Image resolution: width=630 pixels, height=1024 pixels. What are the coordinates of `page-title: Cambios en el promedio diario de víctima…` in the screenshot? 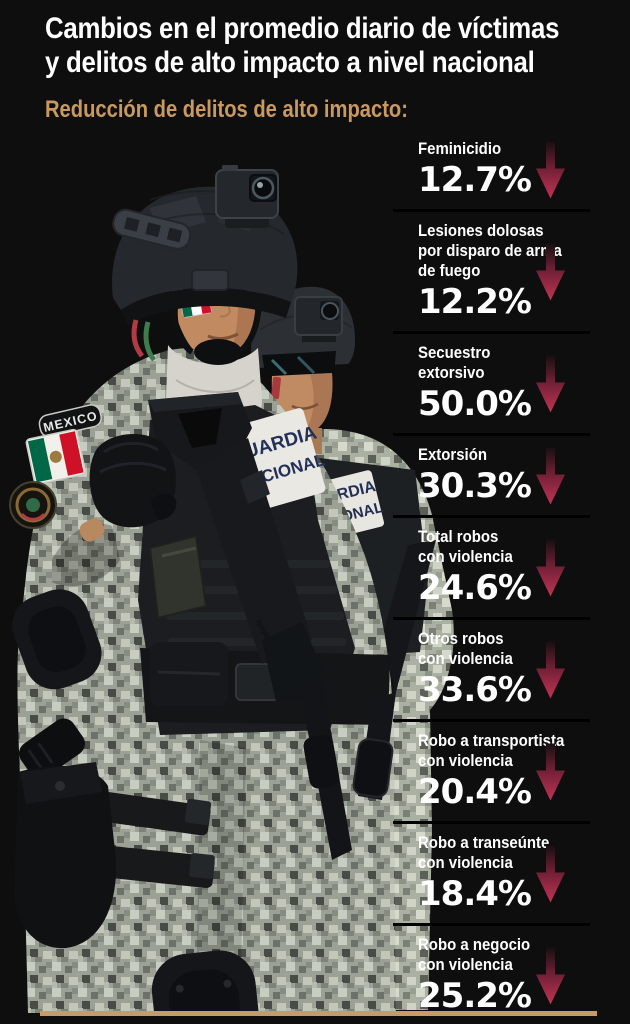 It's located at (337, 46).